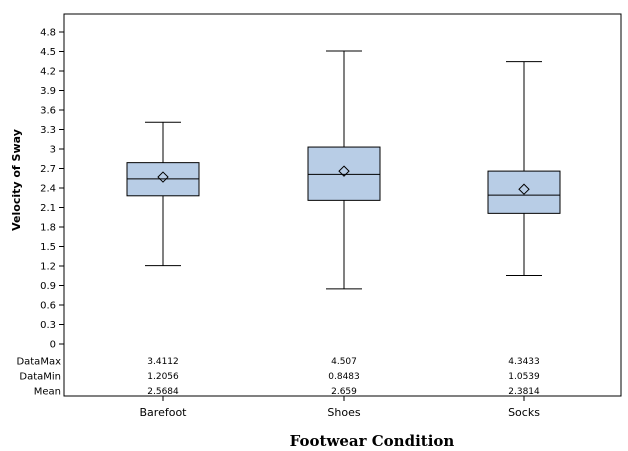 This screenshot has width=628, height=451. What do you see at coordinates (16, 180) in the screenshot?
I see `y-axis-title: Velocity of Sway` at bounding box center [16, 180].